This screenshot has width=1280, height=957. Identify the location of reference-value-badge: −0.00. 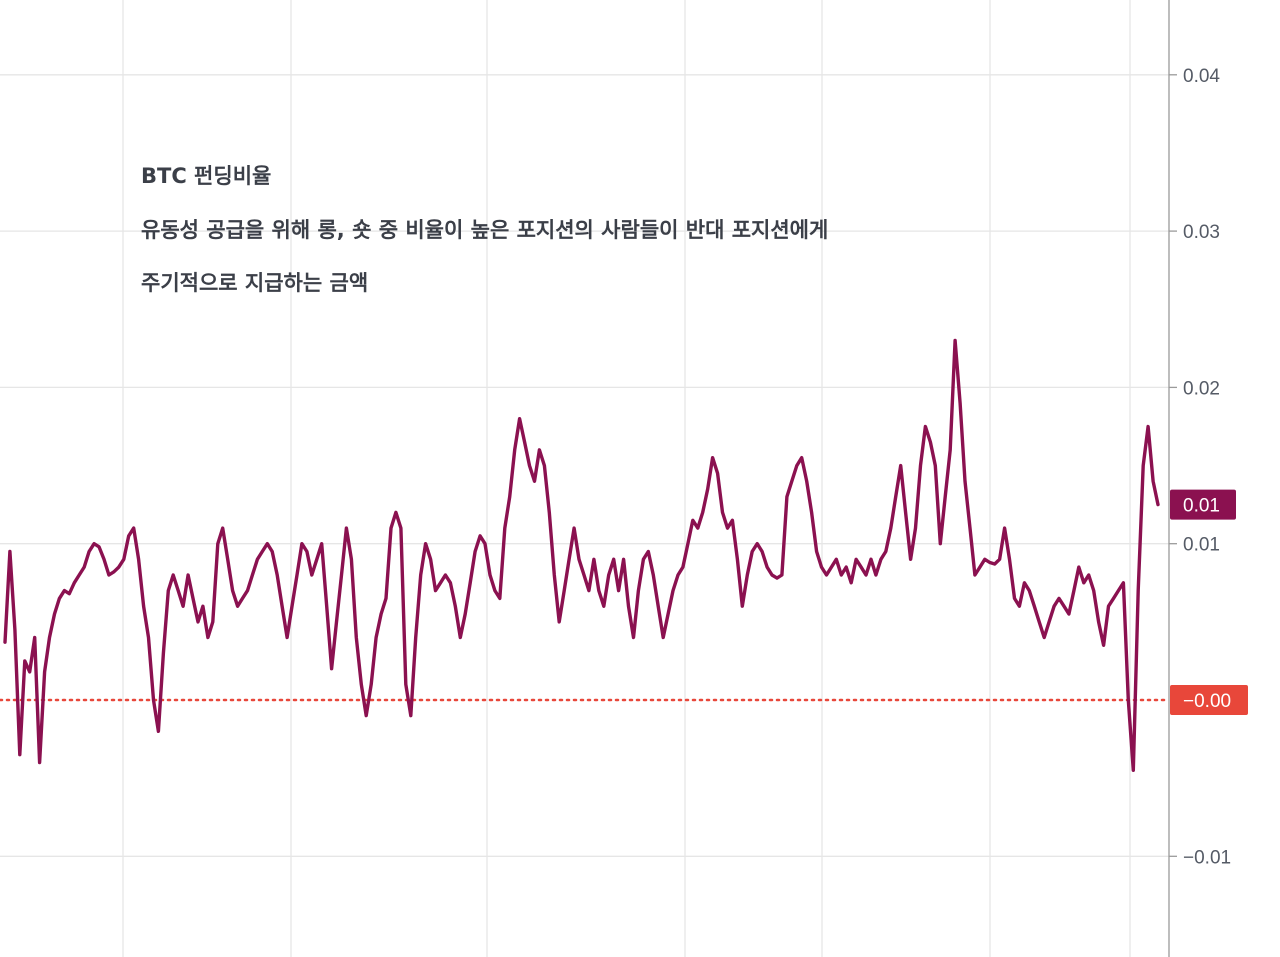
(1209, 700).